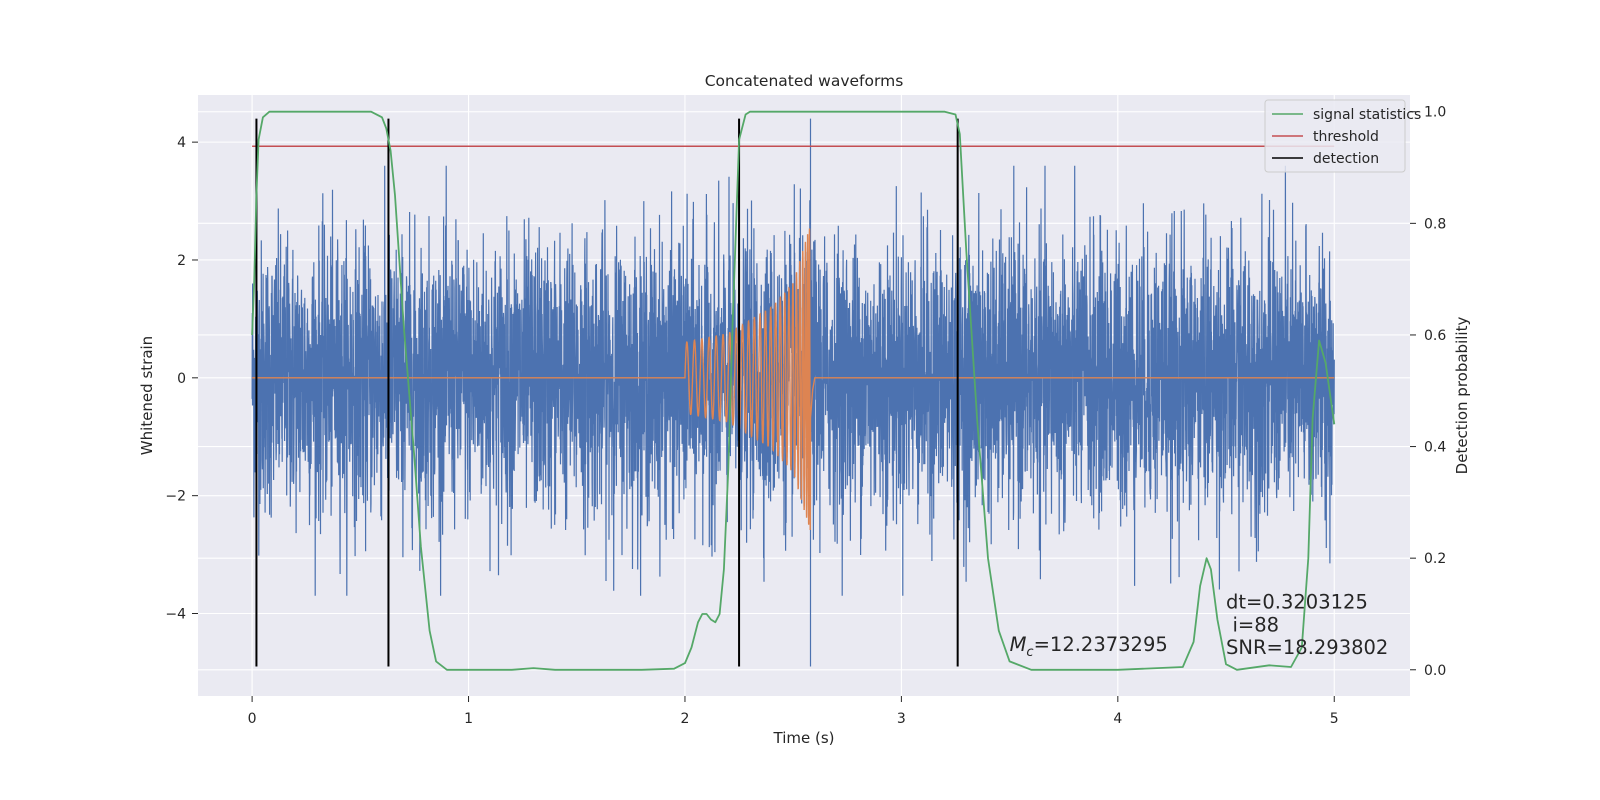  What do you see at coordinates (1018, 644) in the screenshot?
I see `annotation-mc-symbol: M` at bounding box center [1018, 644].